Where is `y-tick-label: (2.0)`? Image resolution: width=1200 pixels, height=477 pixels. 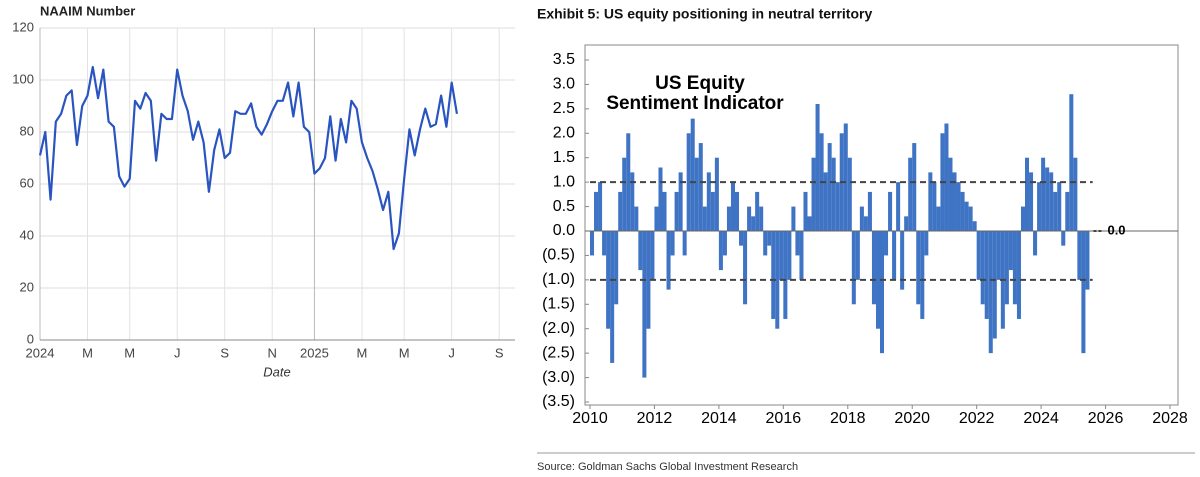 y-tick-label: (2.0) is located at coordinates (558, 328).